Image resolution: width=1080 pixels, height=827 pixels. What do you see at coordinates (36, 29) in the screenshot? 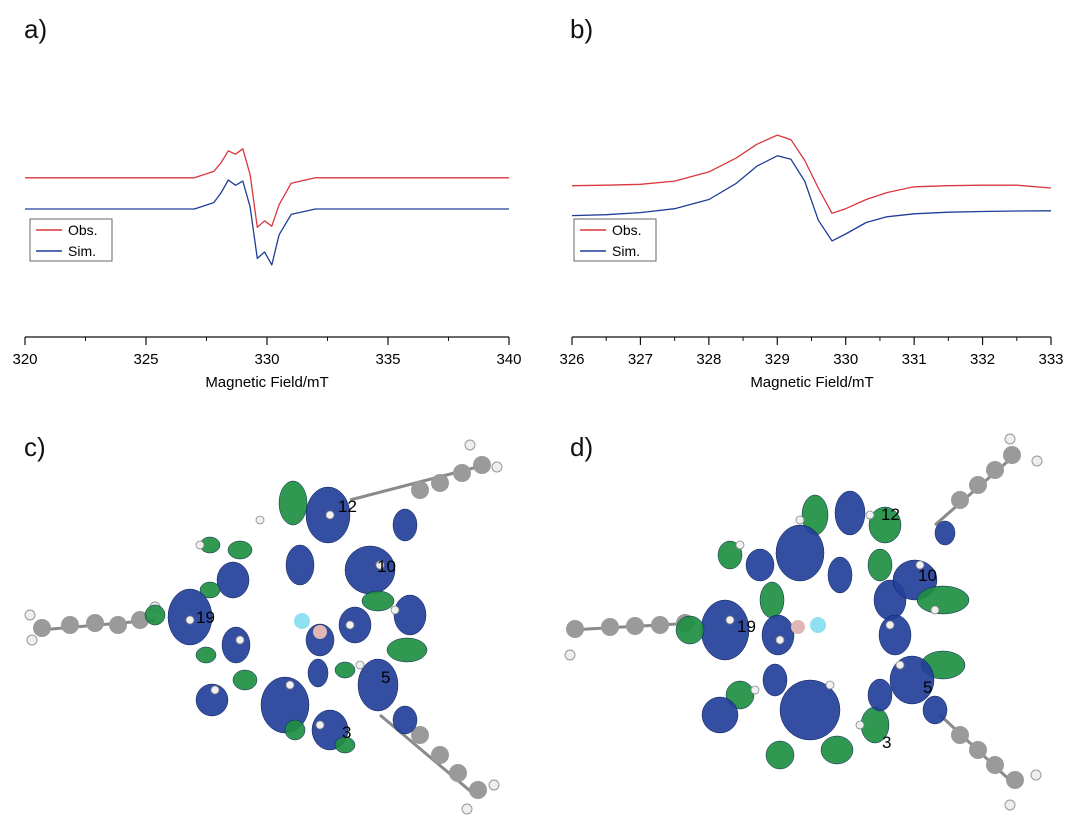
I see `panel-a-label: a)` at bounding box center [36, 29].